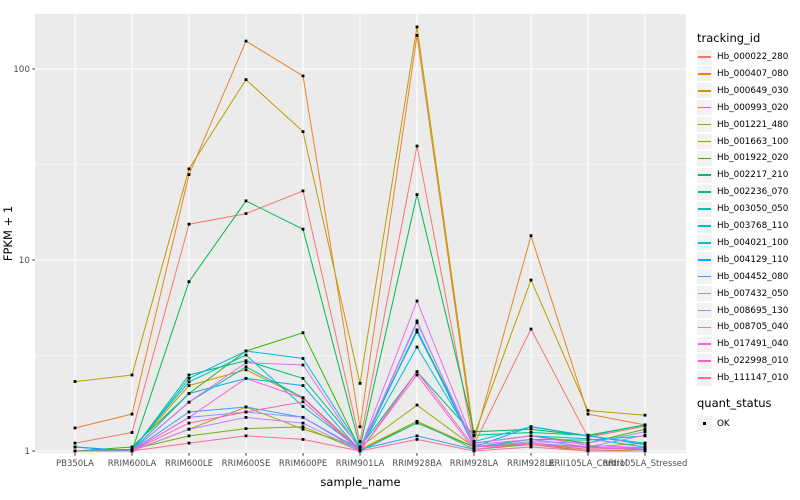  Describe the element at coordinates (360, 482) in the screenshot. I see `x-axis-title: sample_name` at that location.